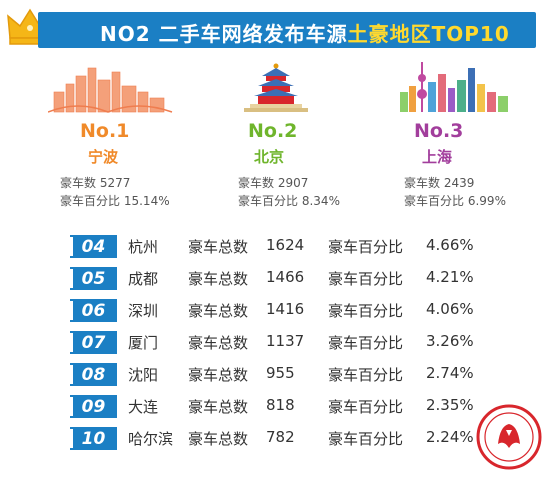 The height and width of the screenshot is (477, 550). Describe the element at coordinates (307, 139) in the screenshot. I see `rank-card-2: No.2 北京 豪车数 2907 豪车百分比 8.34%` at that location.